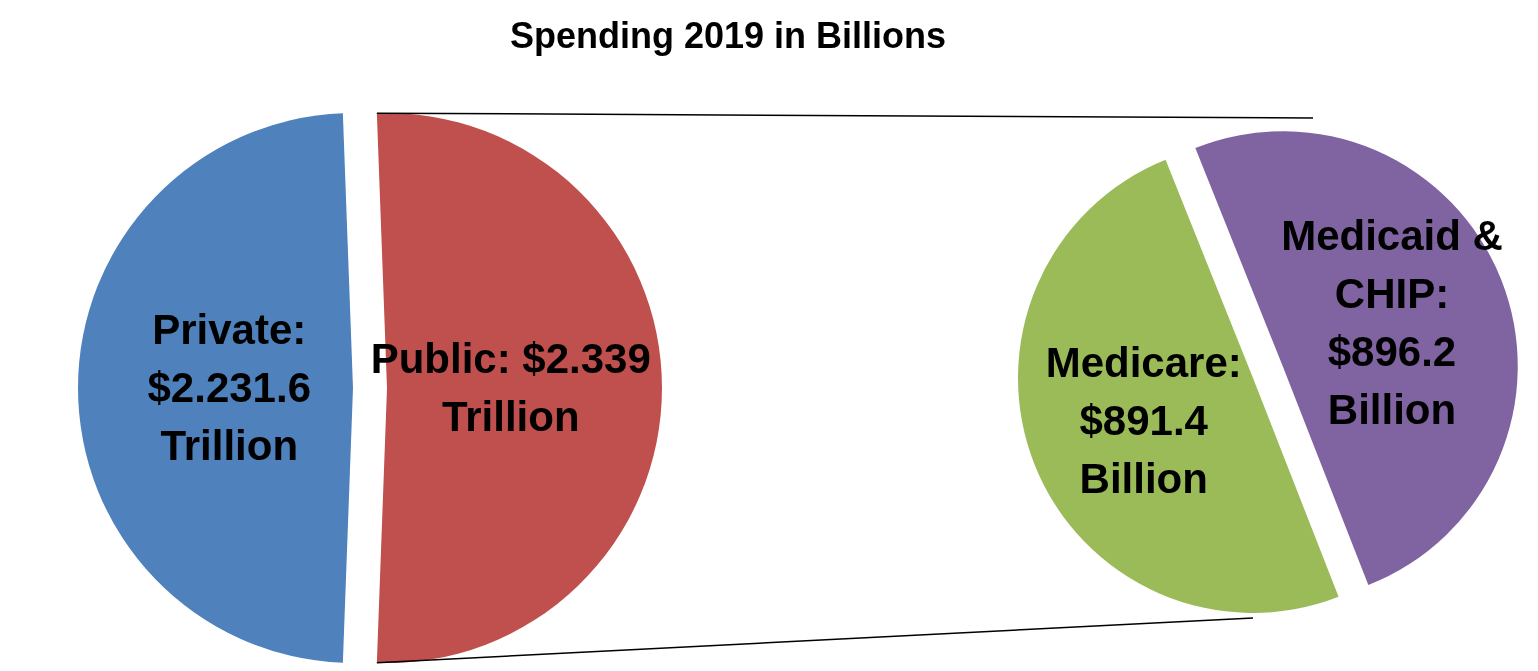 This screenshot has width=1538, height=671. Describe the element at coordinates (229, 387) in the screenshot. I see `slice-label: Private: $2.231.6 Trillion` at that location.